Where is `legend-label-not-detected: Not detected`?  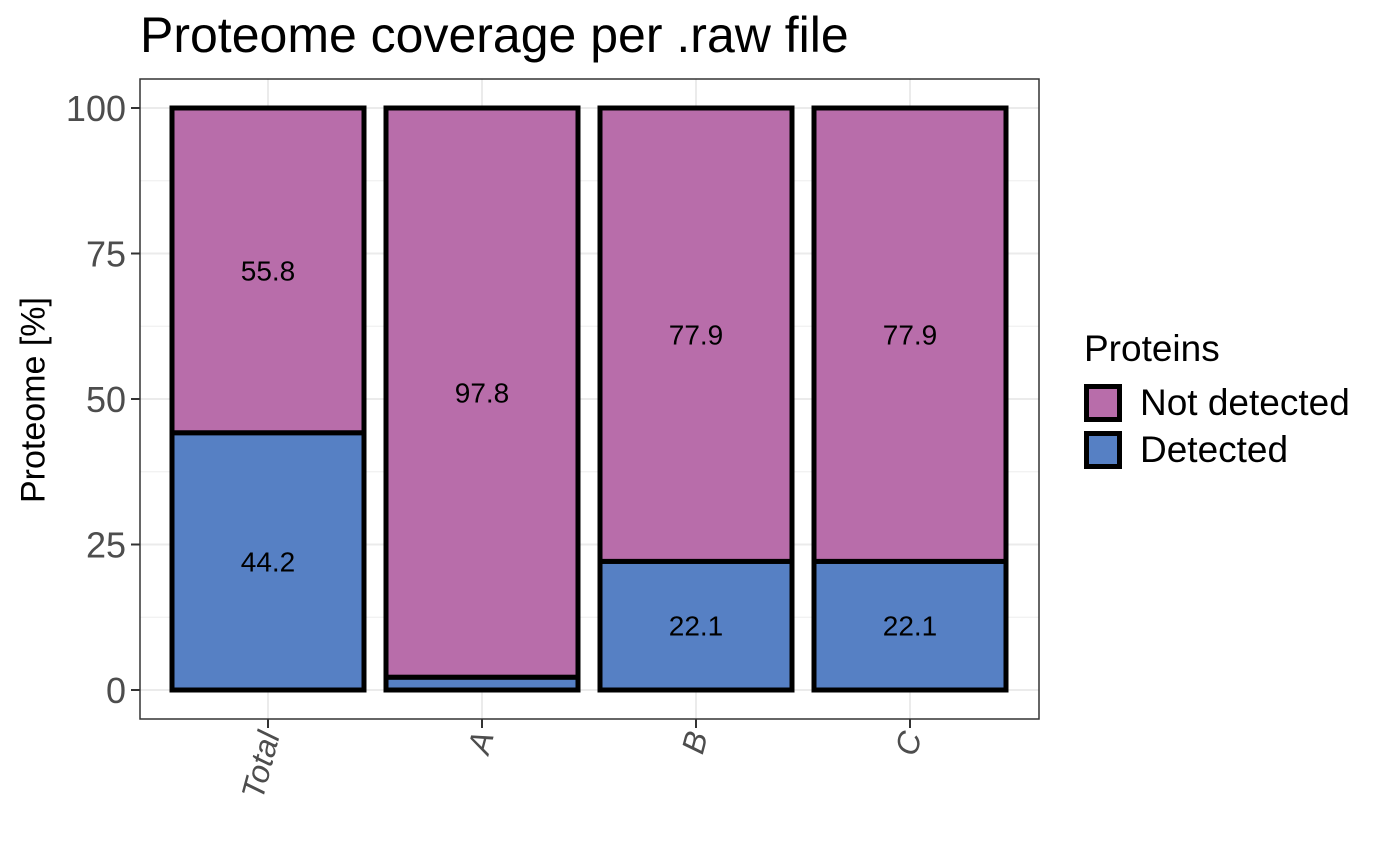 legend-label-not-detected: Not detected is located at coordinates (1245, 402).